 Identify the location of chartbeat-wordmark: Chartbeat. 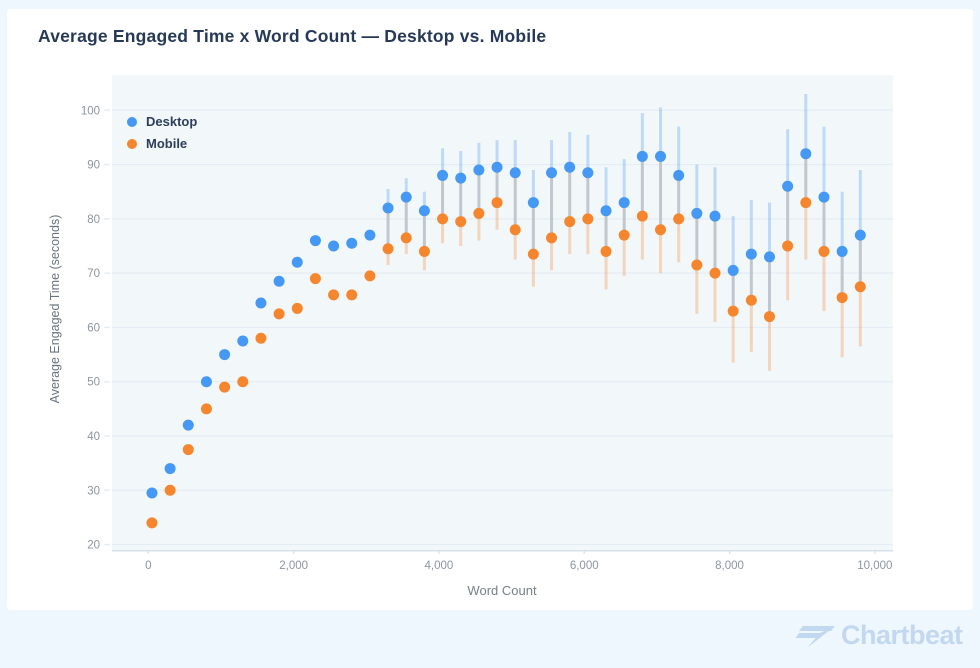
(902, 635).